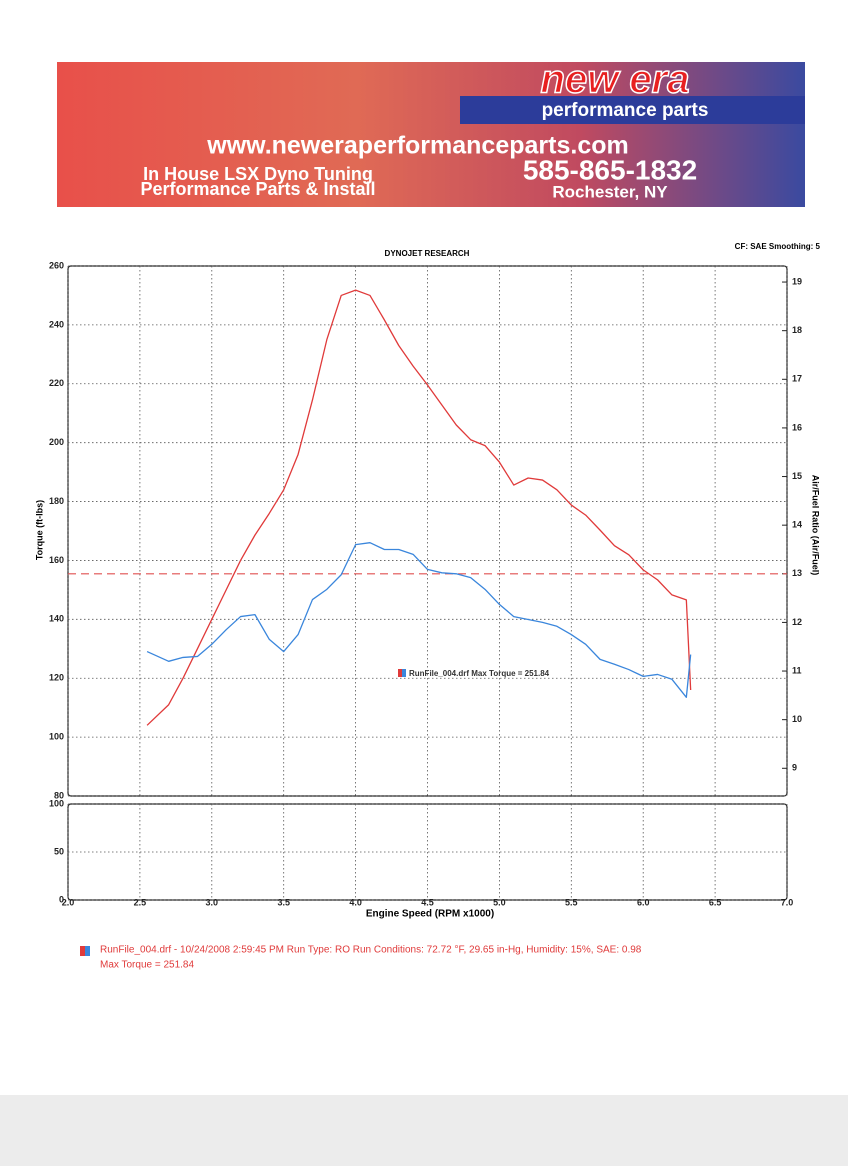  What do you see at coordinates (794, 768) in the screenshot?
I see `y2-tick-label: 9` at bounding box center [794, 768].